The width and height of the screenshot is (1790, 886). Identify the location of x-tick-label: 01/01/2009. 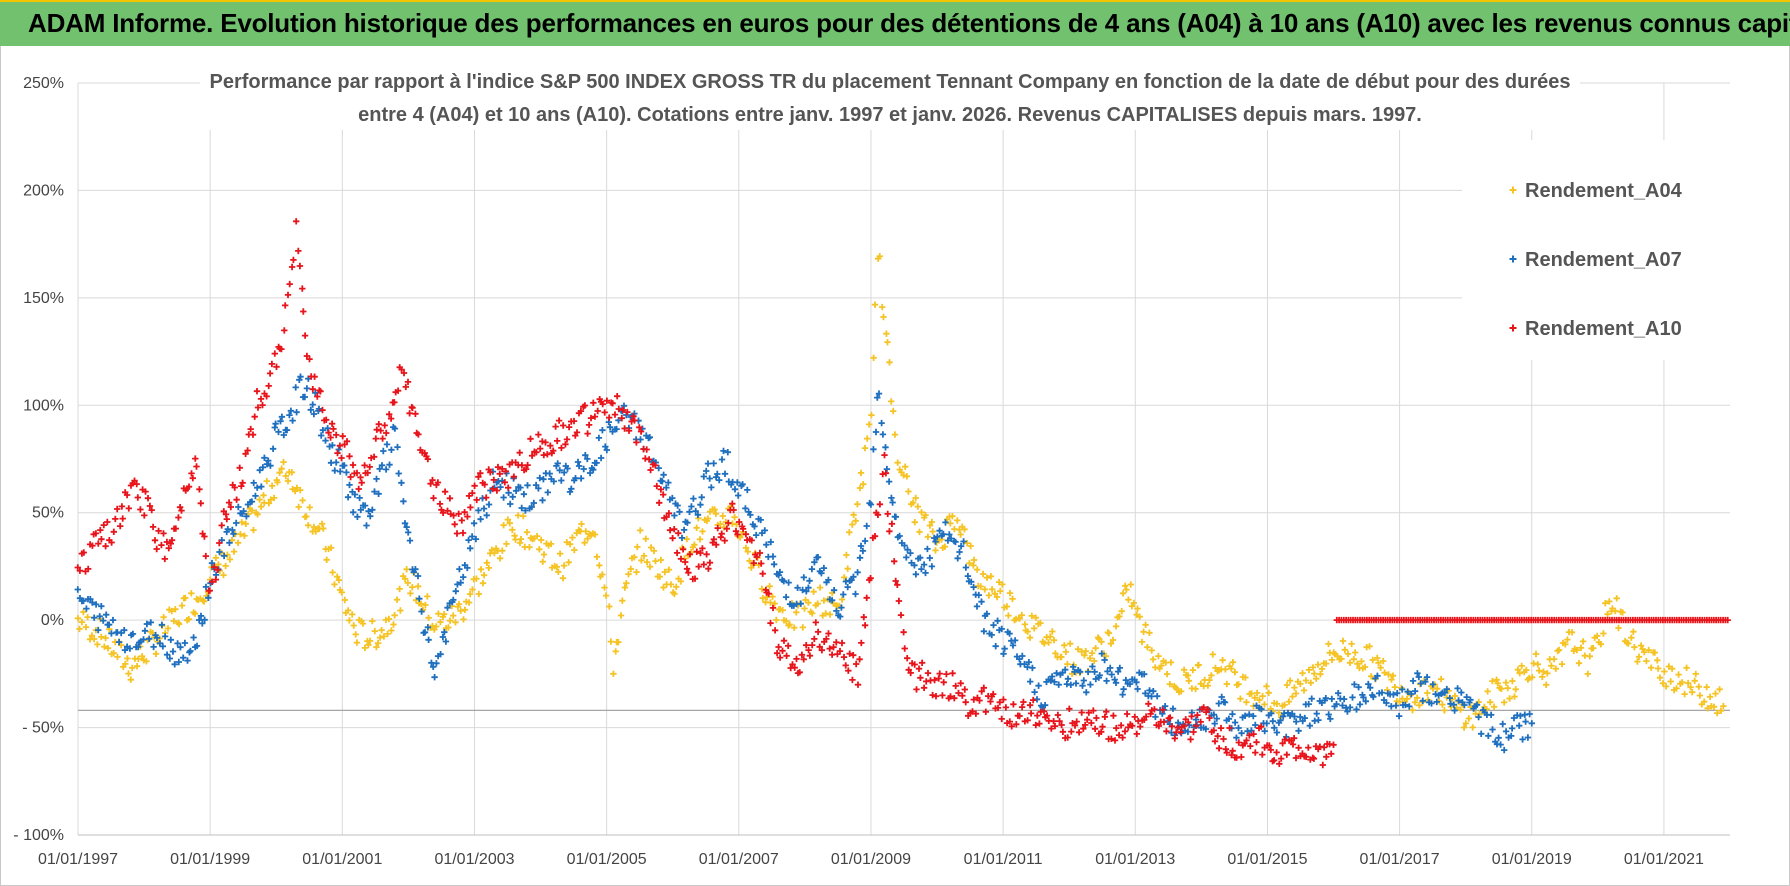
(871, 859).